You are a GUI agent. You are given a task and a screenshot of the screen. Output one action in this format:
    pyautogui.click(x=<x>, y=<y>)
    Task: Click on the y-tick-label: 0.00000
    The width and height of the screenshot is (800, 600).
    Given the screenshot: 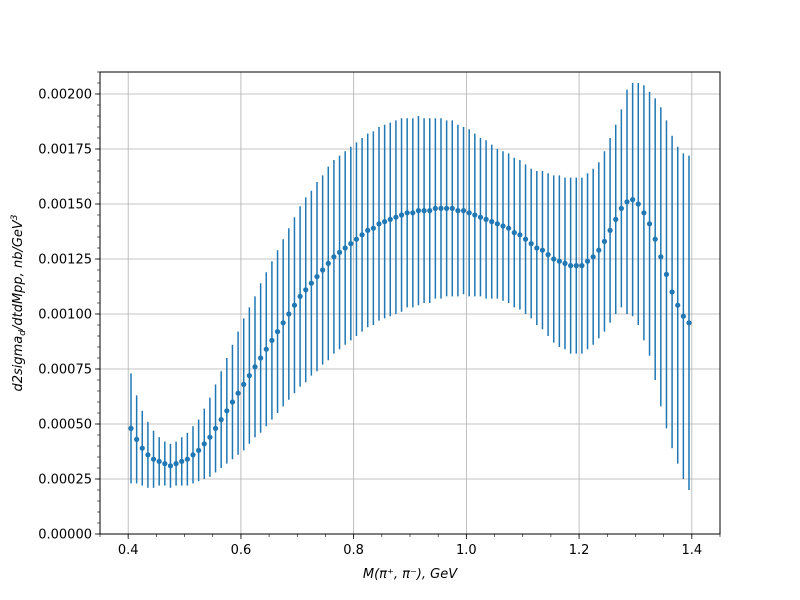 What is the action you would take?
    pyautogui.click(x=65, y=535)
    